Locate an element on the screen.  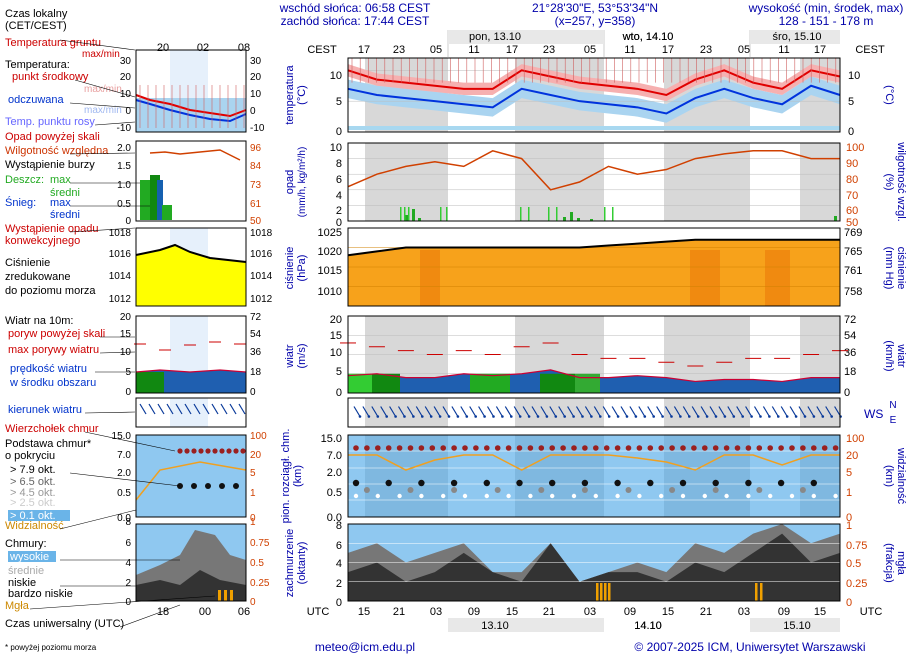
legend-text-max_min1: max/min is located at coordinates (103, 89).